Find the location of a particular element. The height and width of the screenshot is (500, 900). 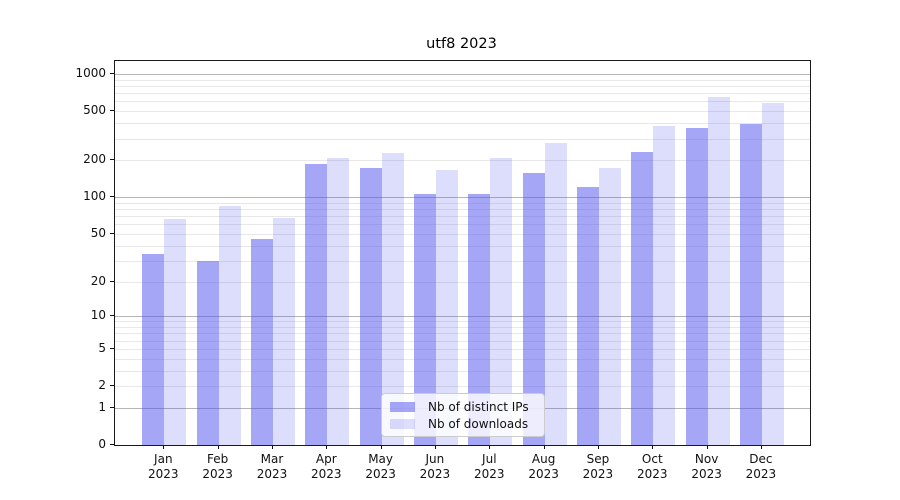

x-tick-label: Jun 2023 is located at coordinates (435, 466).